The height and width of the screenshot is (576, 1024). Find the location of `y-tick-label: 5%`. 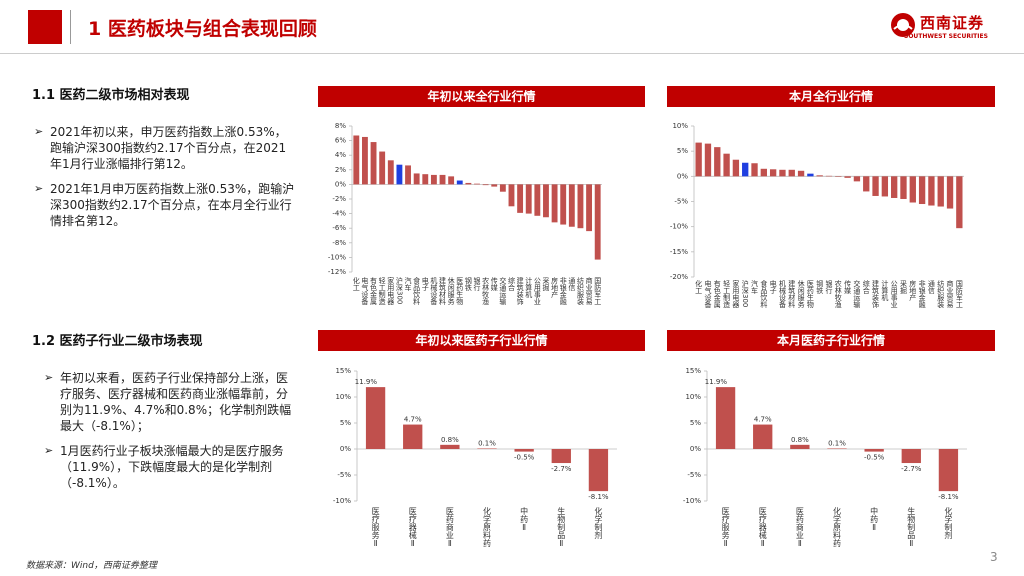

y-tick-label: 5% is located at coordinates (695, 423).